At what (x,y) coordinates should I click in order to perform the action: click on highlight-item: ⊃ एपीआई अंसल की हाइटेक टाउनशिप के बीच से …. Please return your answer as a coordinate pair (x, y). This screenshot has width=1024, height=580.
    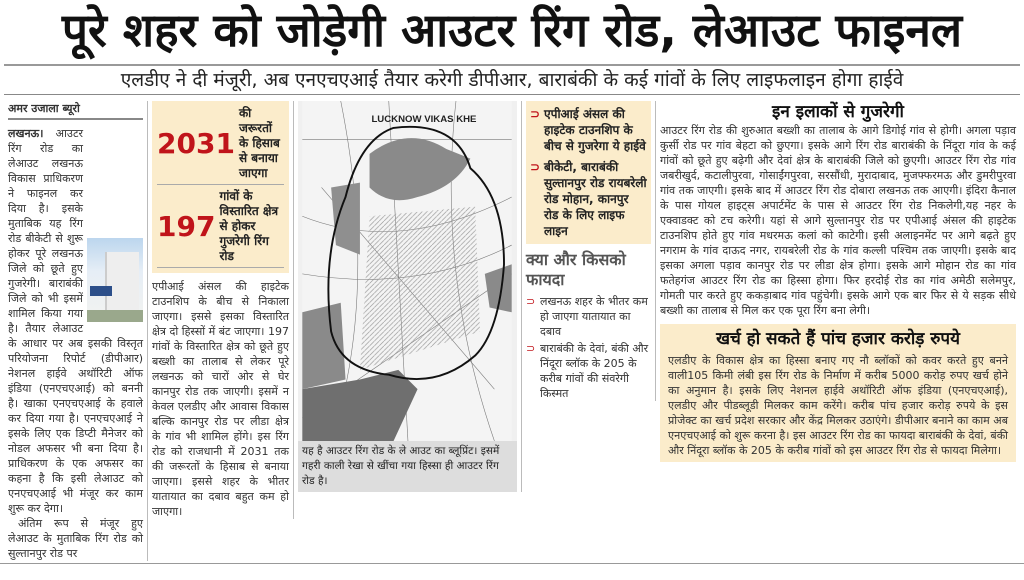
    Looking at the image, I should click on (588, 130).